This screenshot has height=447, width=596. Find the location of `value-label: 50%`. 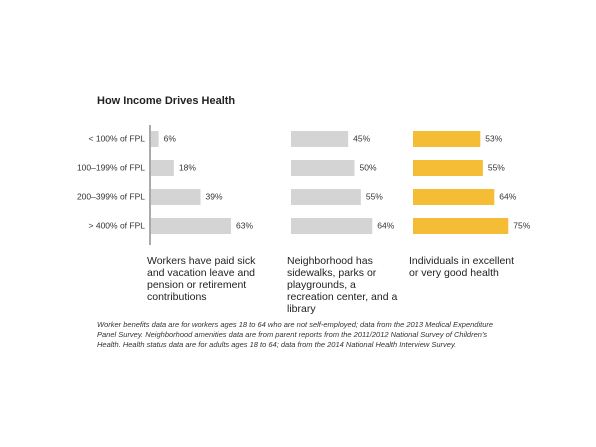

value-label: 50% is located at coordinates (368, 167).